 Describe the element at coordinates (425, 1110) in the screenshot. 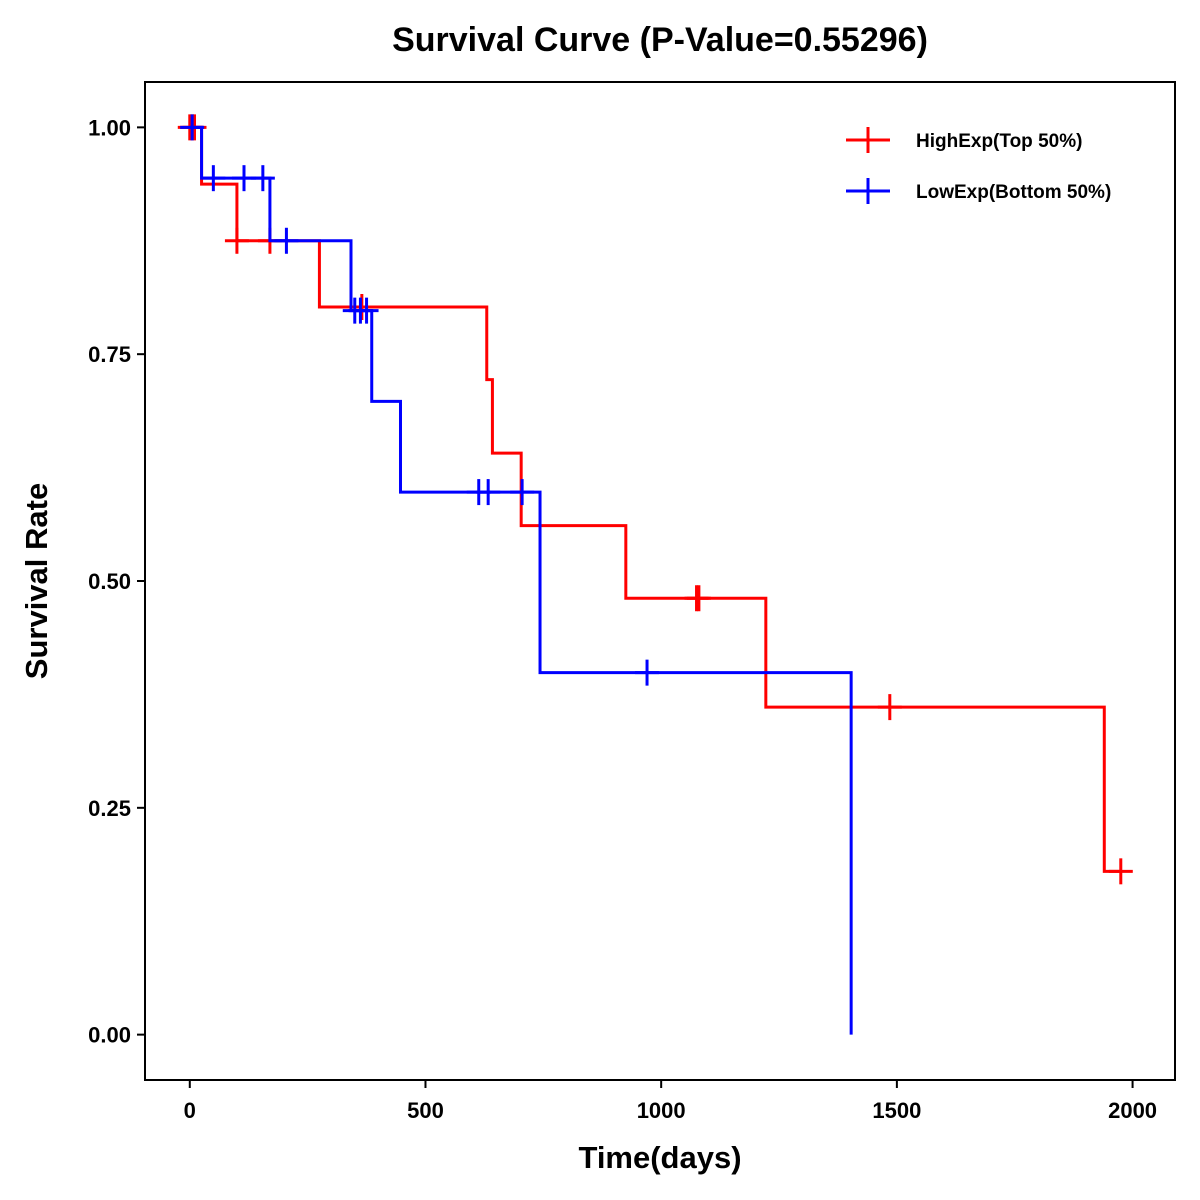

I see `x-tick-label: 500` at that location.